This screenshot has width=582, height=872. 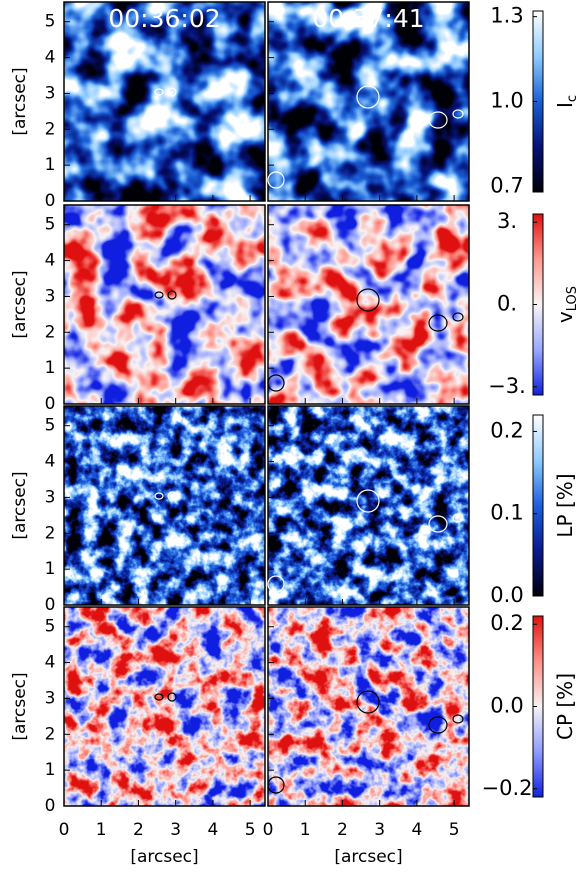 I want to click on colorbar-label: CP [%], so click(x=565, y=706).